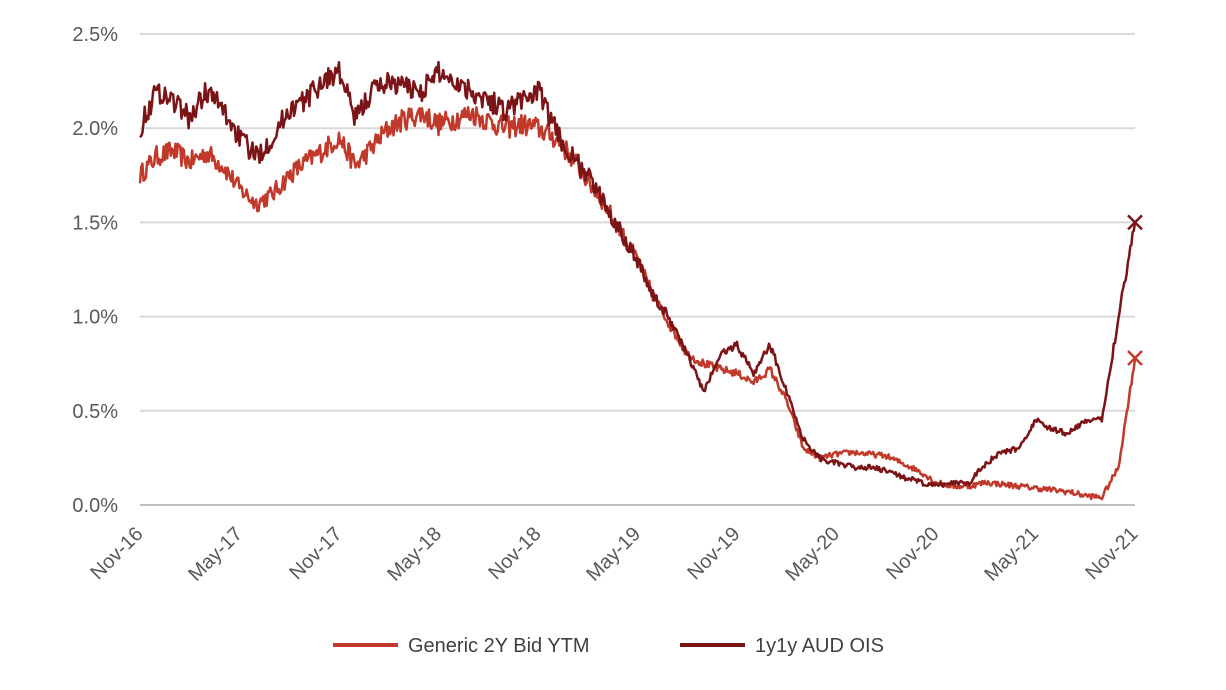 This screenshot has height=690, width=1226. What do you see at coordinates (414, 554) in the screenshot?
I see `x-tick-label: May-18` at bounding box center [414, 554].